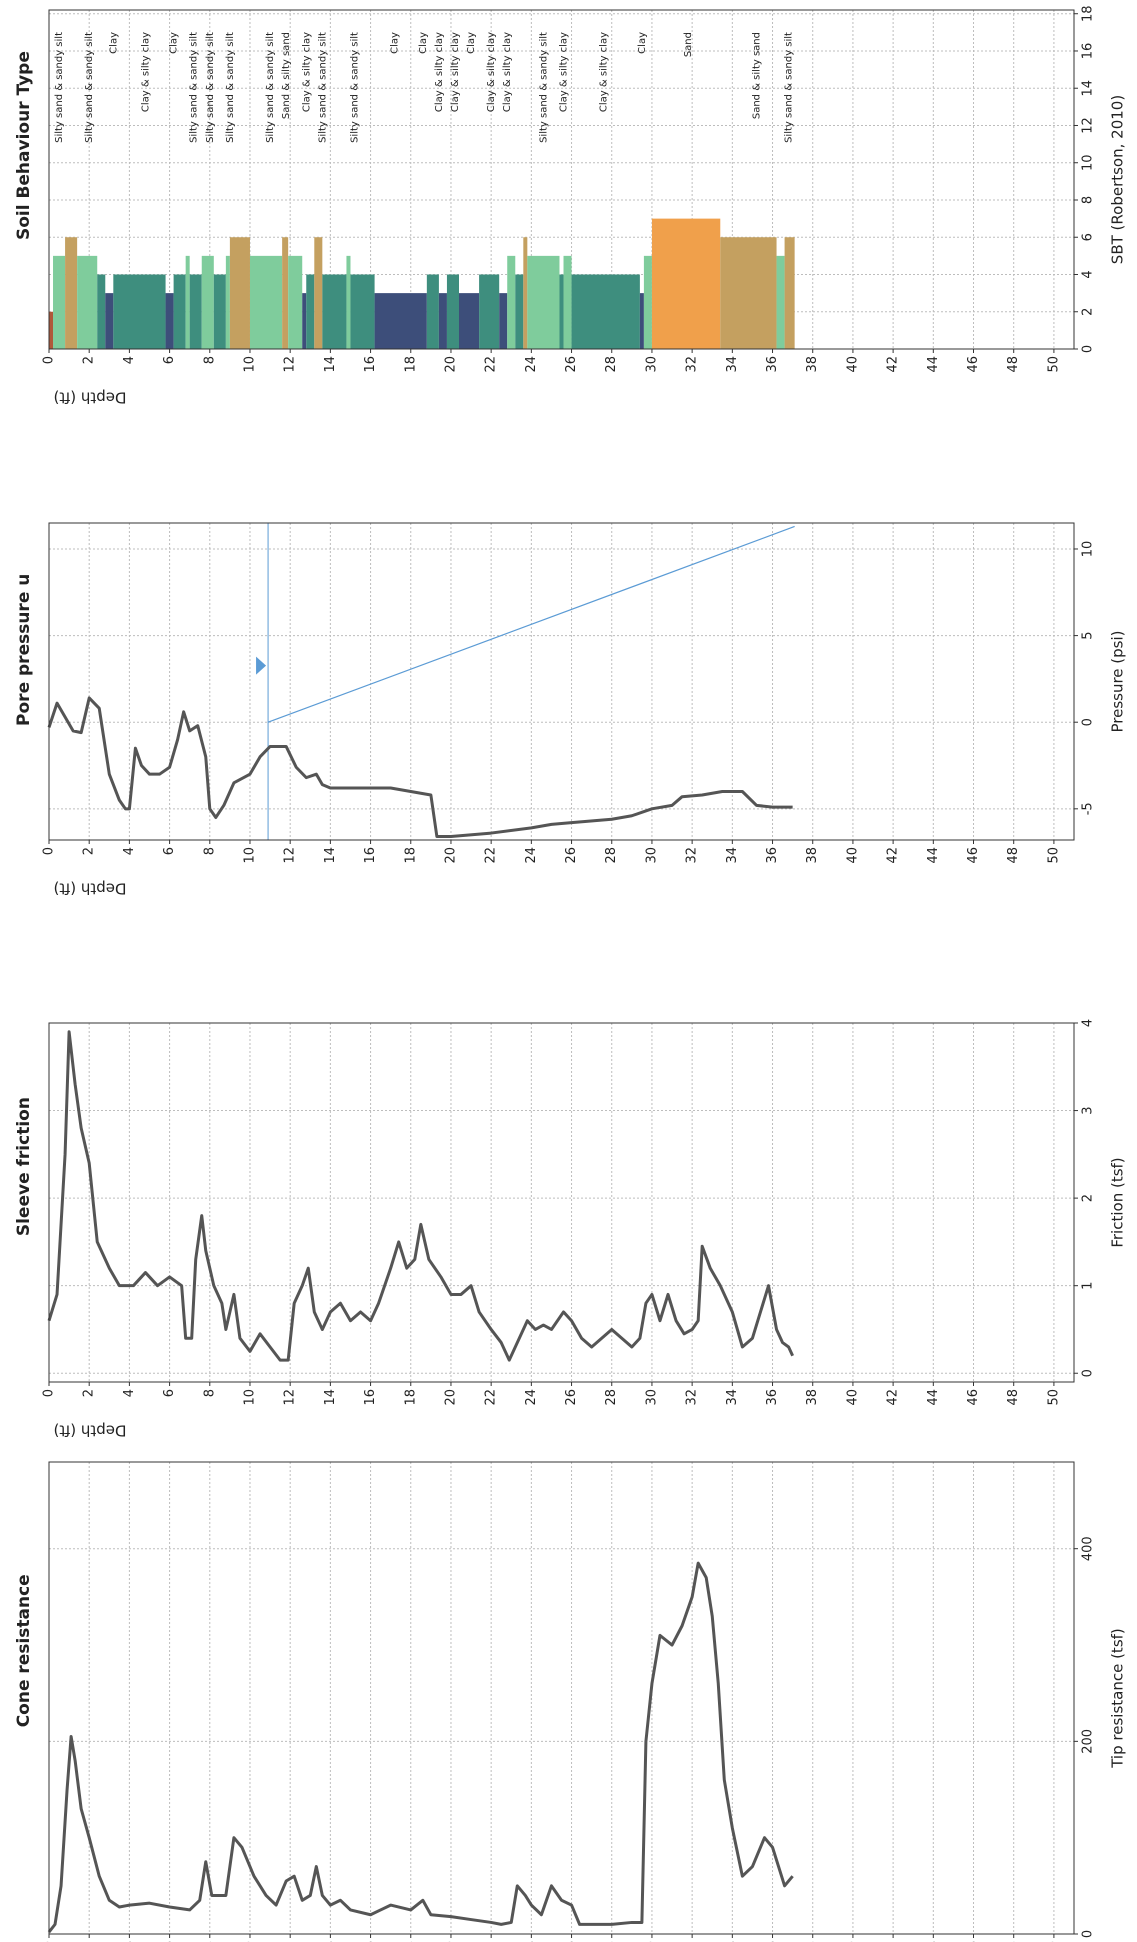 The image size is (1137, 1942). What do you see at coordinates (24, 1650) in the screenshot?
I see `chart-title: Cone resistance` at bounding box center [24, 1650].